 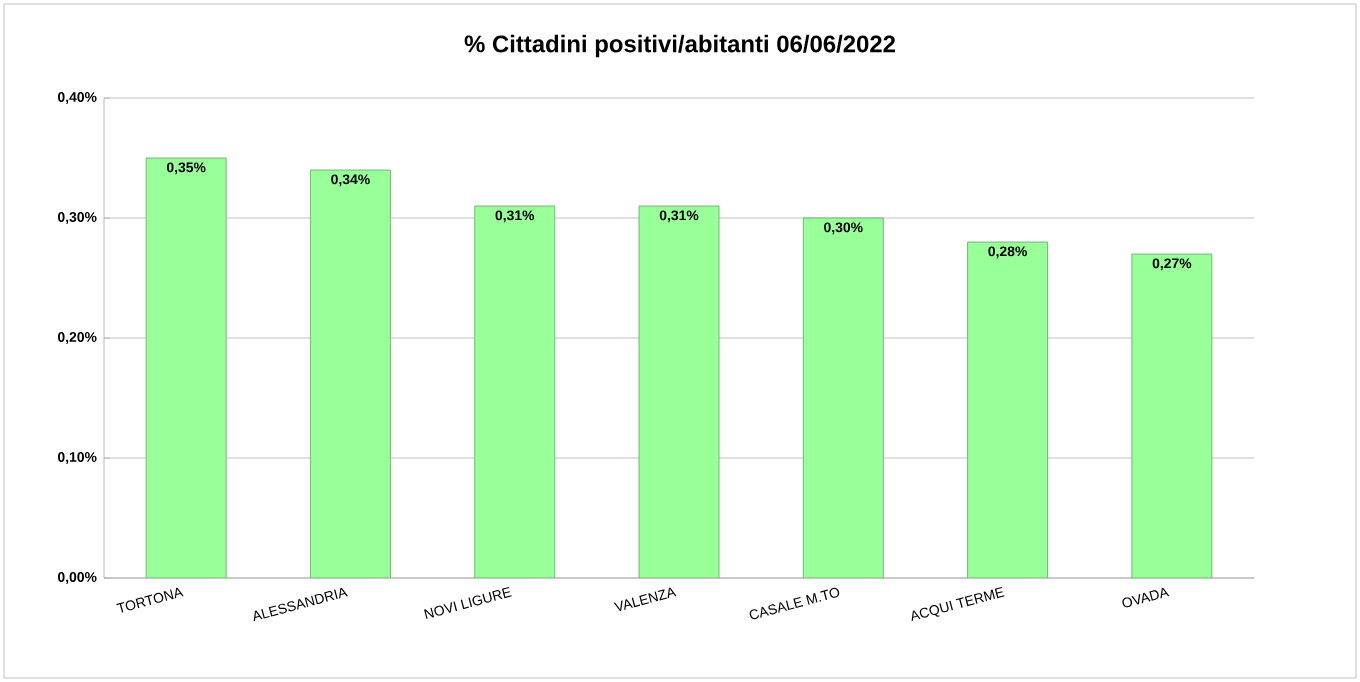 What do you see at coordinates (679, 46) in the screenshot?
I see `chart-title: % Cittadini positivi/abitanti 06/06/2022` at bounding box center [679, 46].